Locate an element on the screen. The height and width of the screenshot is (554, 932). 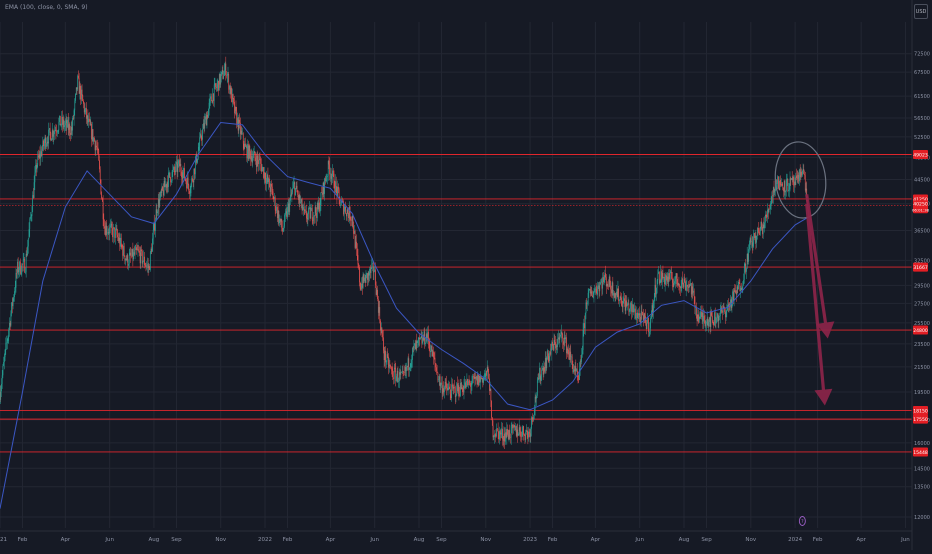
currency-button: USD is located at coordinates (921, 11).